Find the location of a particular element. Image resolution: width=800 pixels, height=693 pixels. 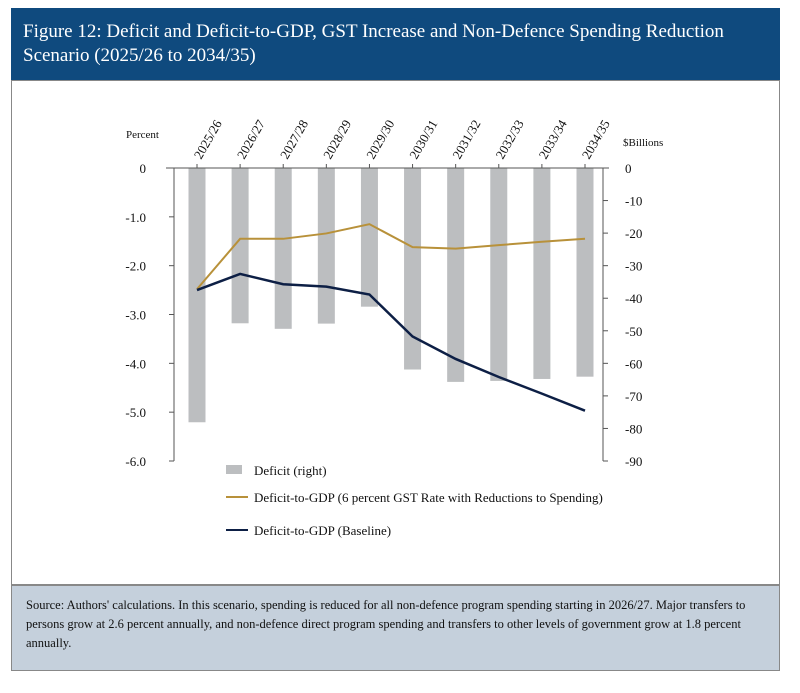

left-tick-label: -4.0 is located at coordinates (135, 363).